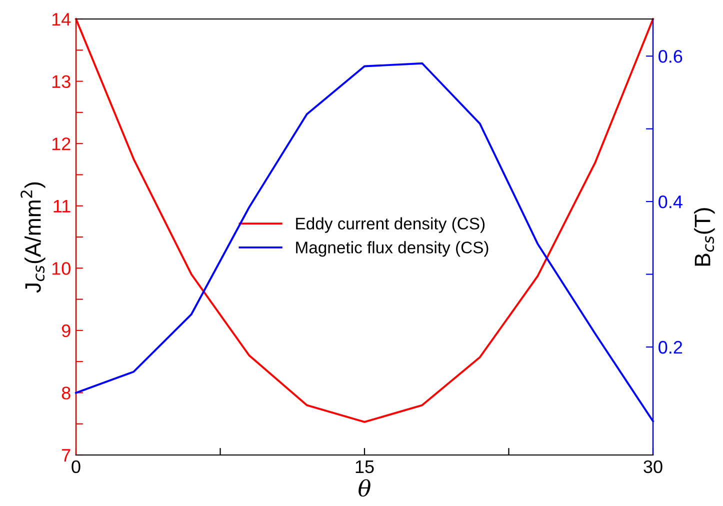 The width and height of the screenshot is (723, 506). I want to click on y2-tick-label: 0.2, so click(670, 347).